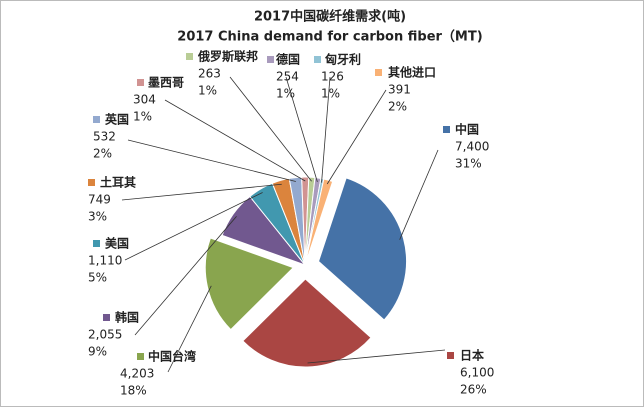  Describe the element at coordinates (117, 119) in the screenshot. I see `slice-name: 英国` at that location.